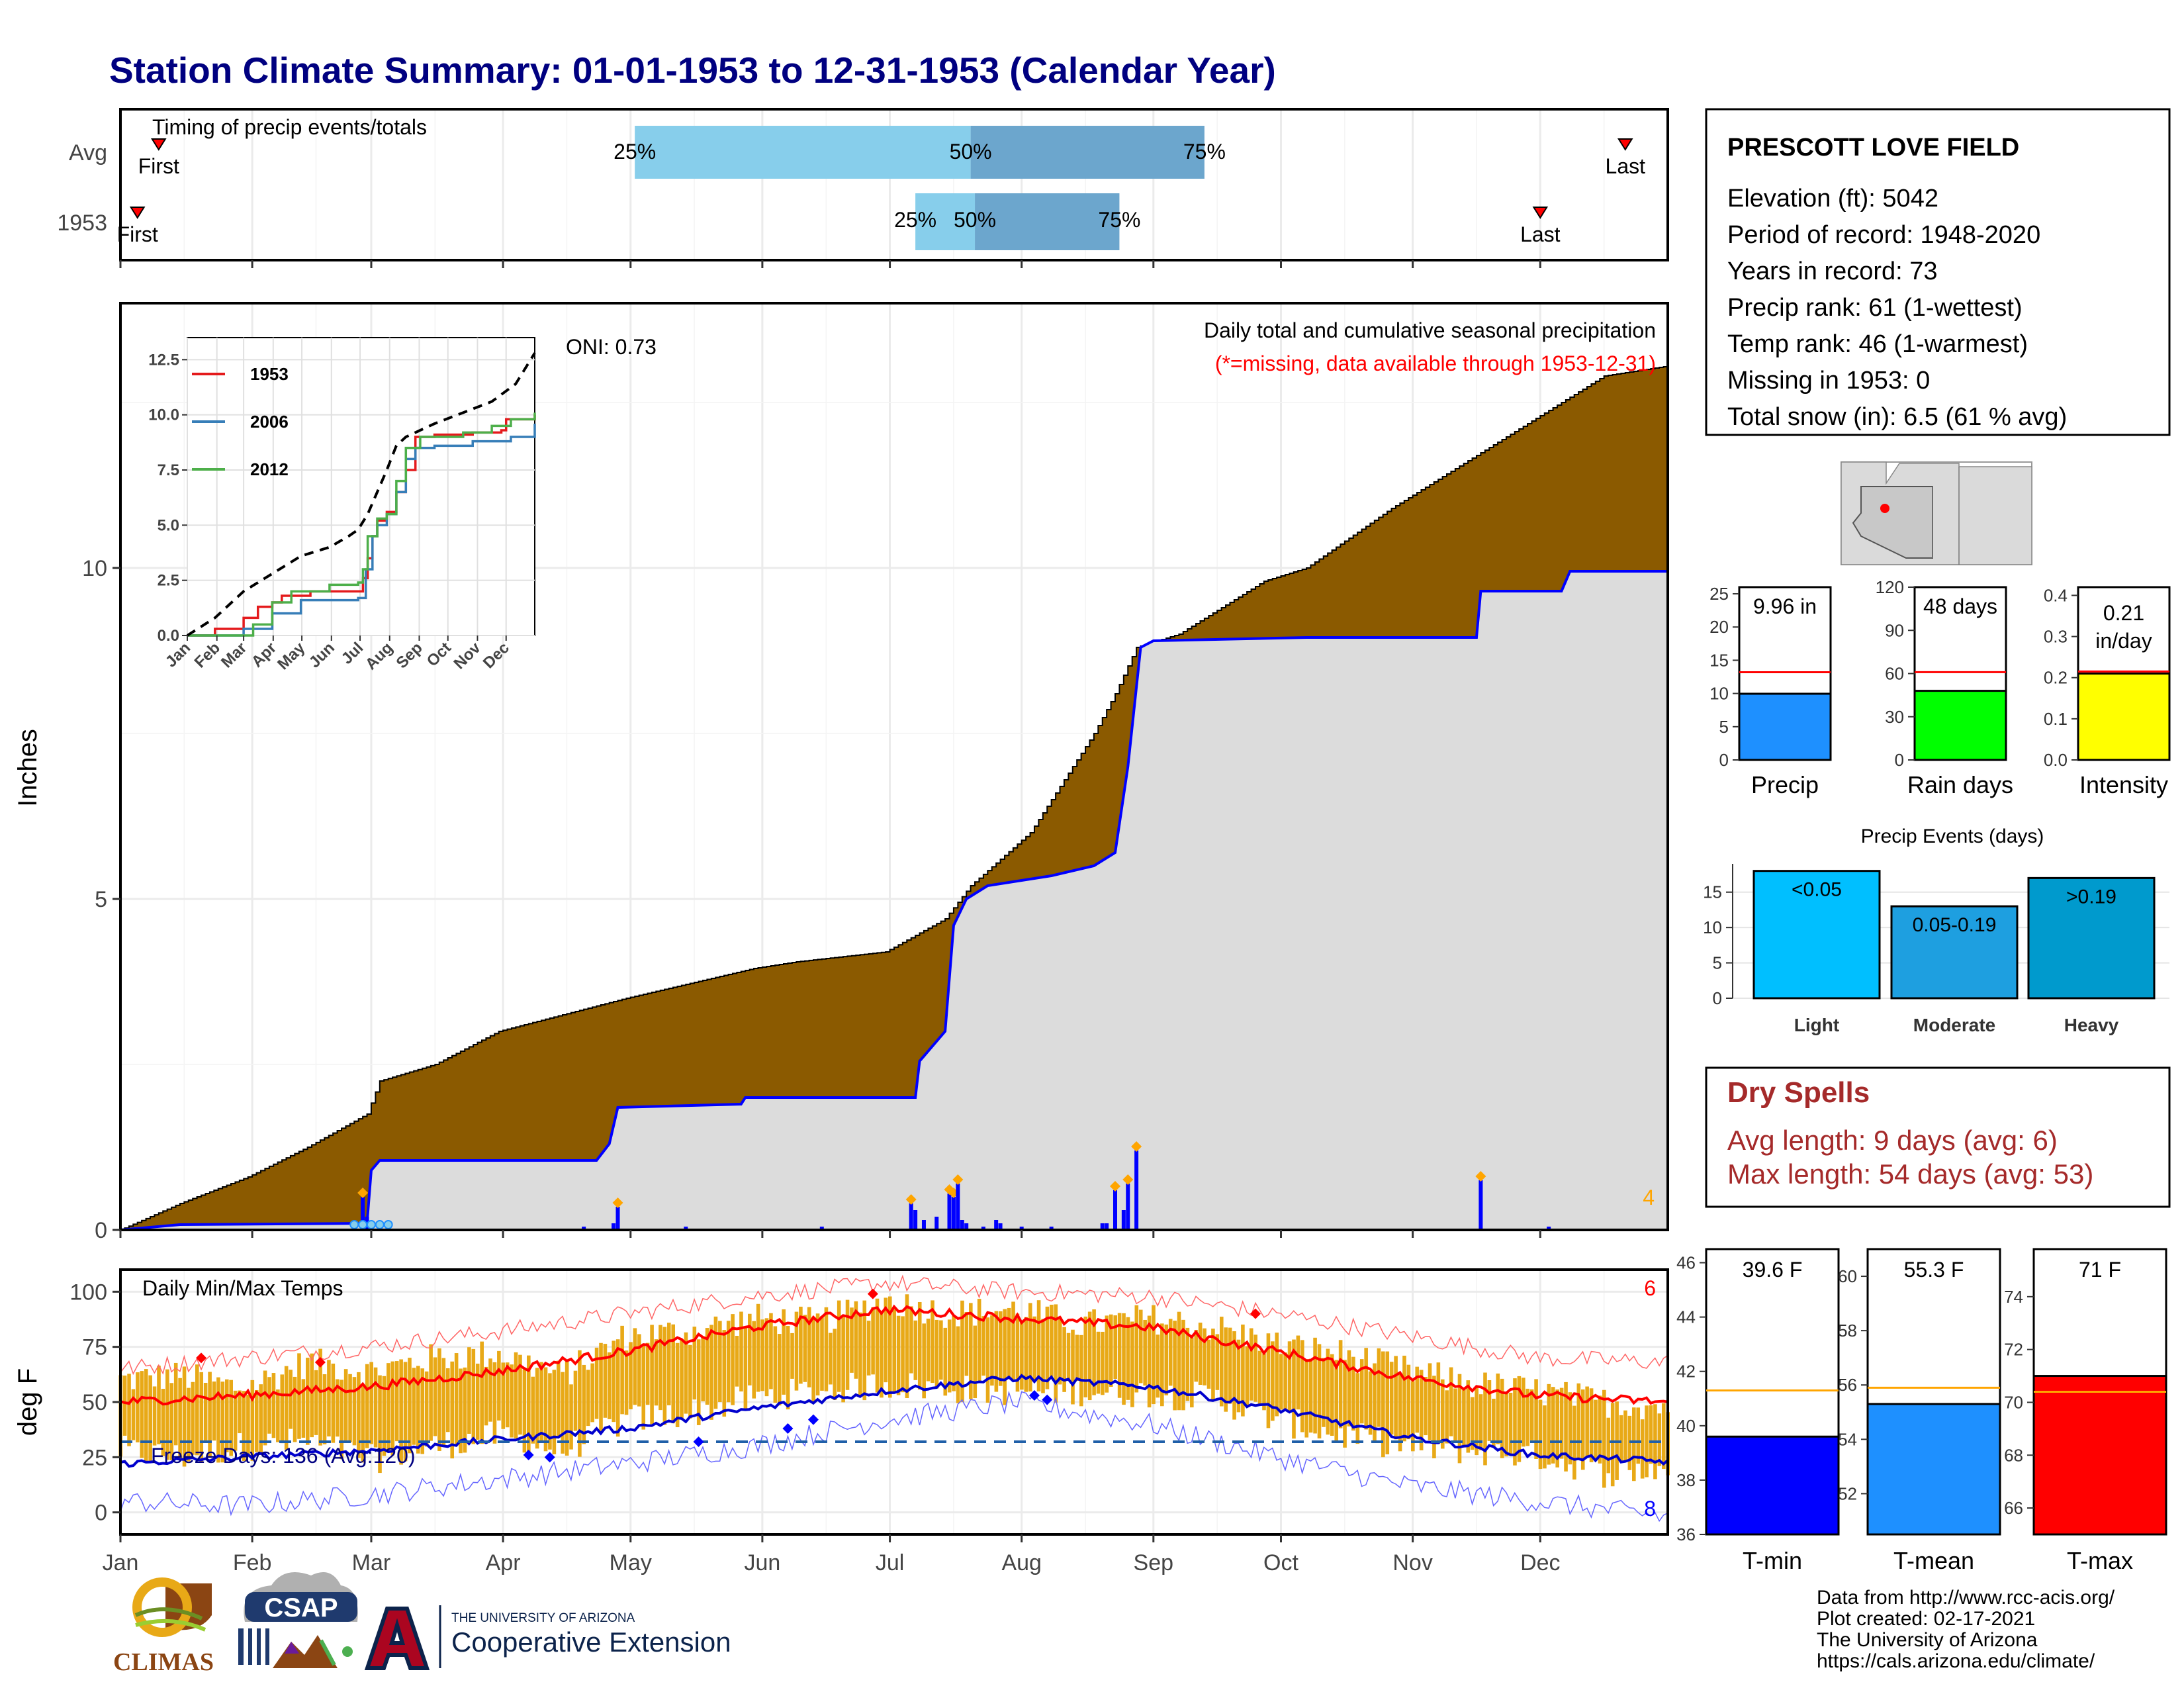 This screenshot has height=1688, width=2184. I want to click on inset-legend-label: 2006, so click(269, 422).